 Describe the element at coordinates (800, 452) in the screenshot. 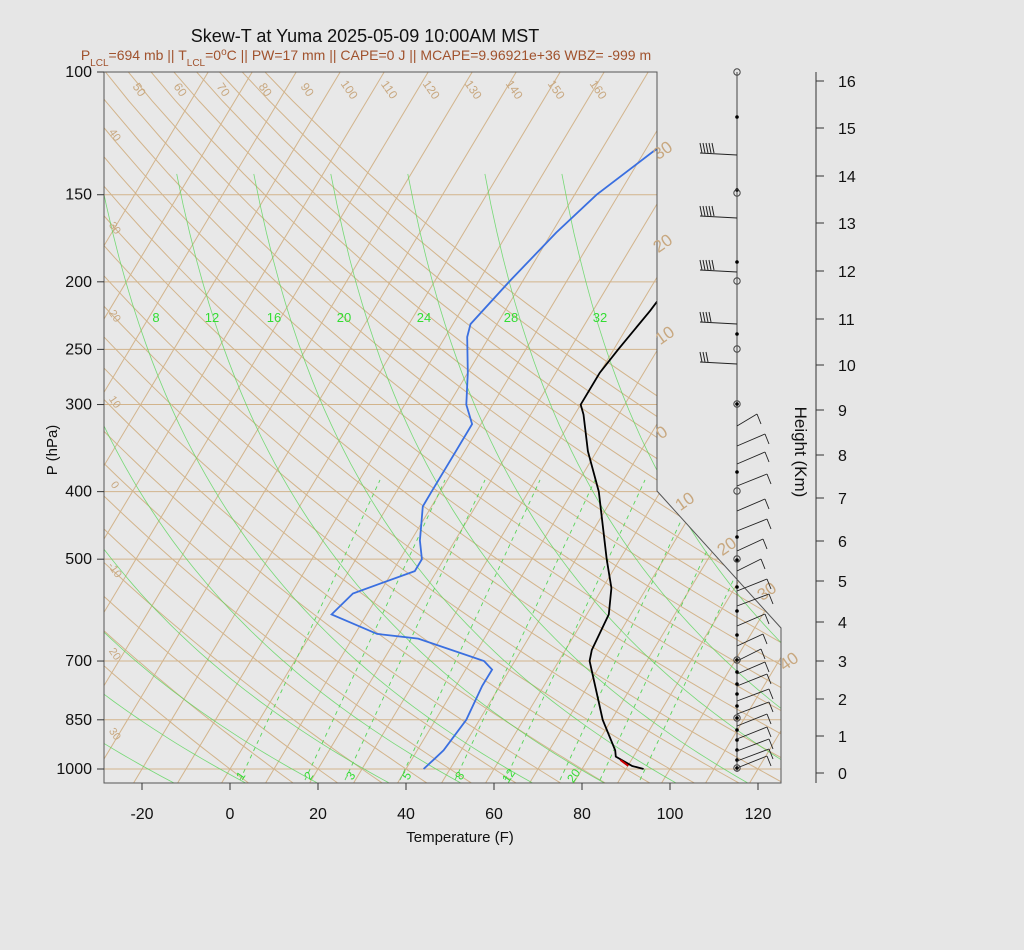

I see `height-axis-label: Height (Km)` at that location.